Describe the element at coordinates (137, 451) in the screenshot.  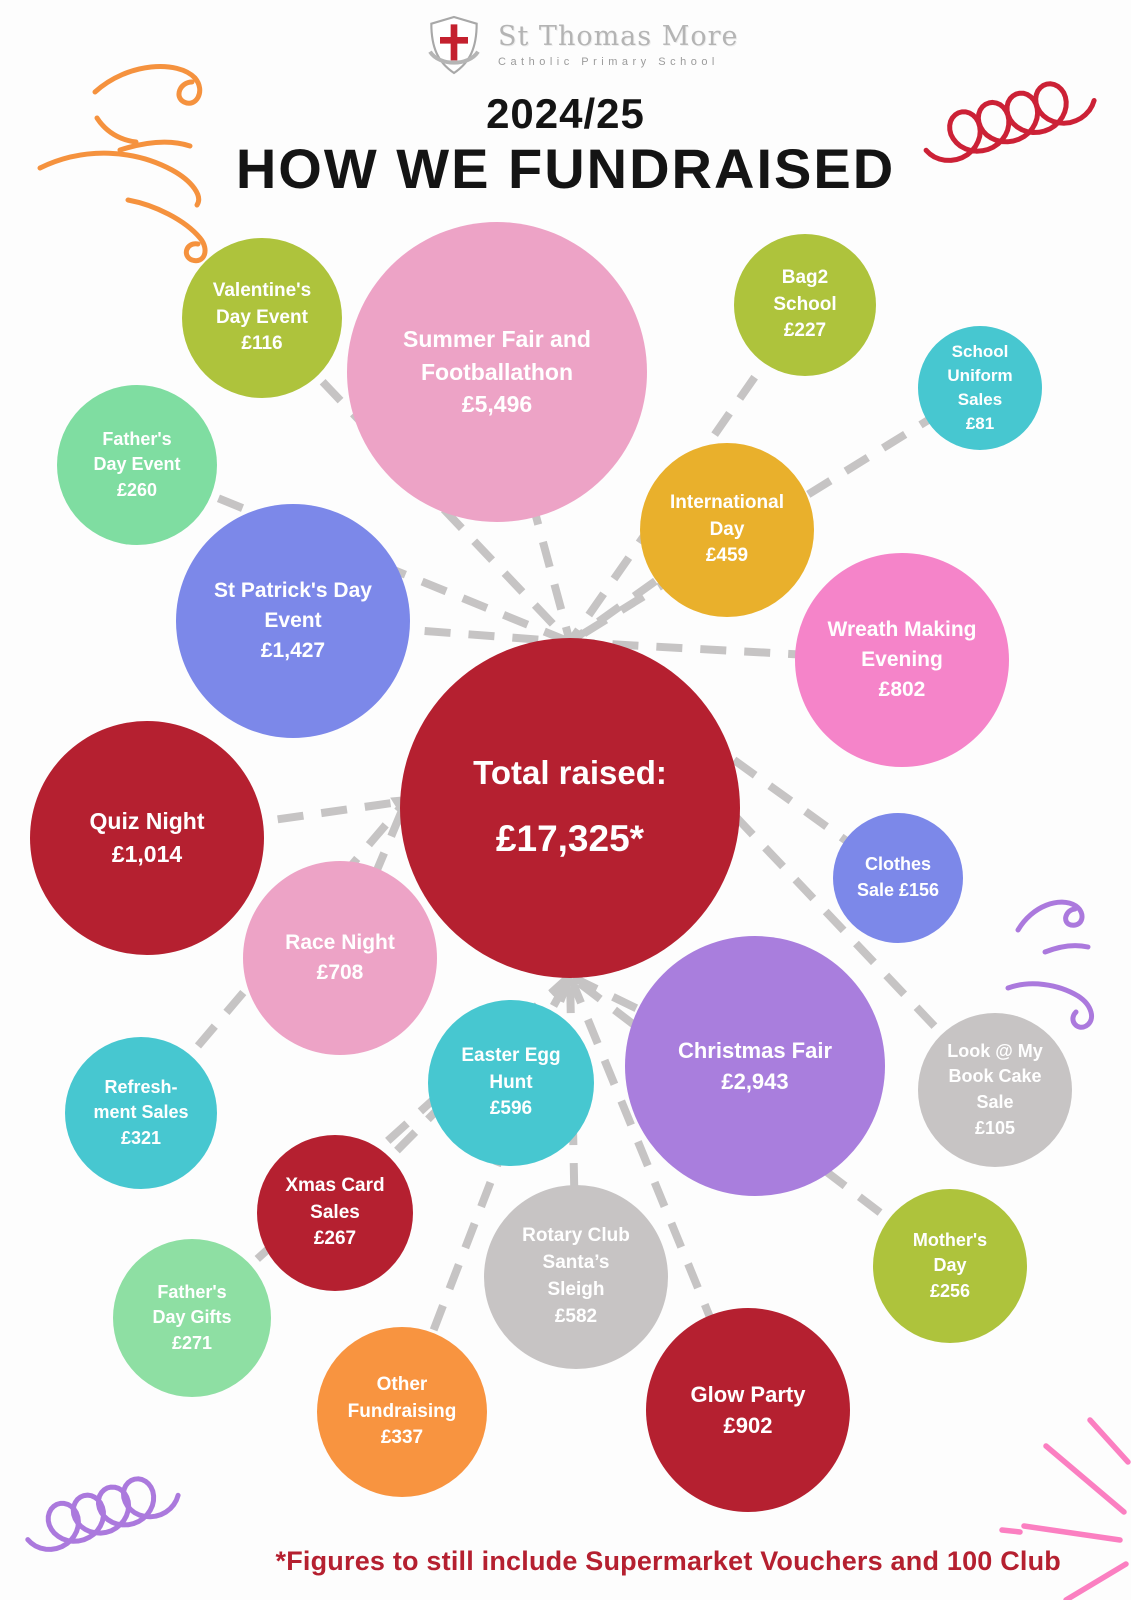
I see `bubble-label: Father's Day Event` at that location.